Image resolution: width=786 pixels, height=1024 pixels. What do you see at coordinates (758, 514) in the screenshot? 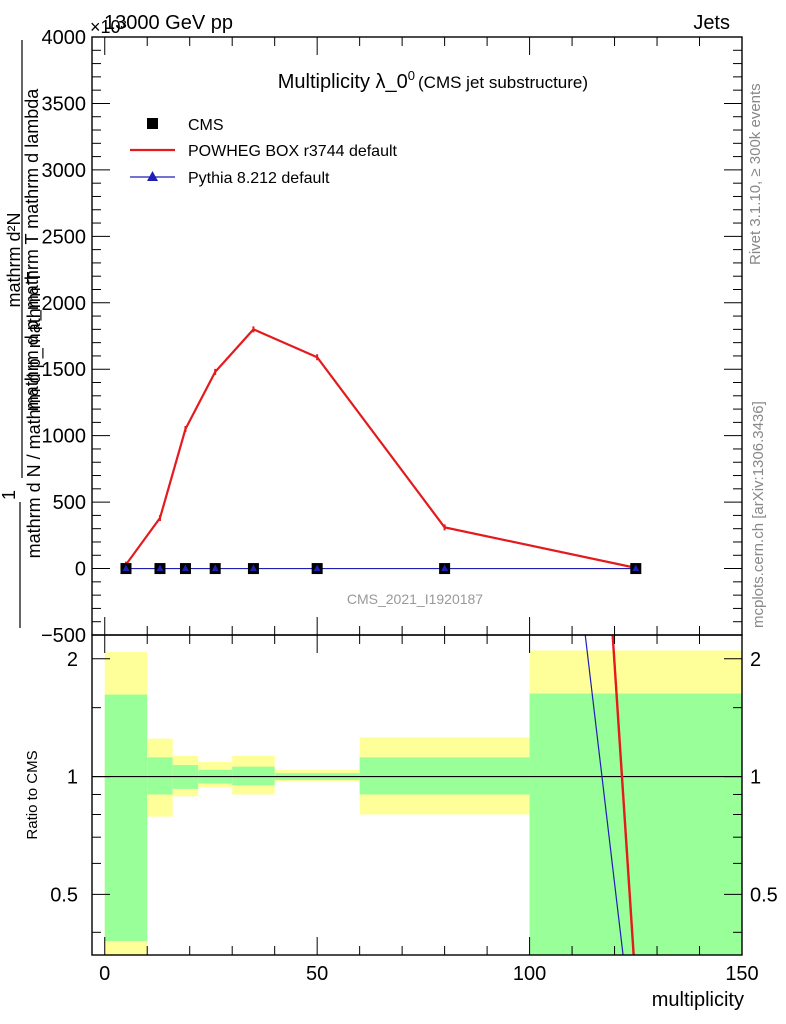
I see `side-mcplots: mcplots.cern.ch [arXiv:1306.3436]` at bounding box center [758, 514].